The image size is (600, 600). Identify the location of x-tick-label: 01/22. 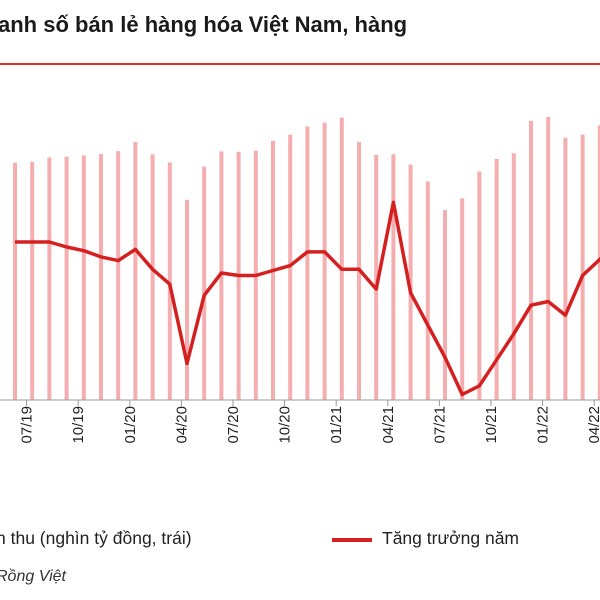
(543, 425).